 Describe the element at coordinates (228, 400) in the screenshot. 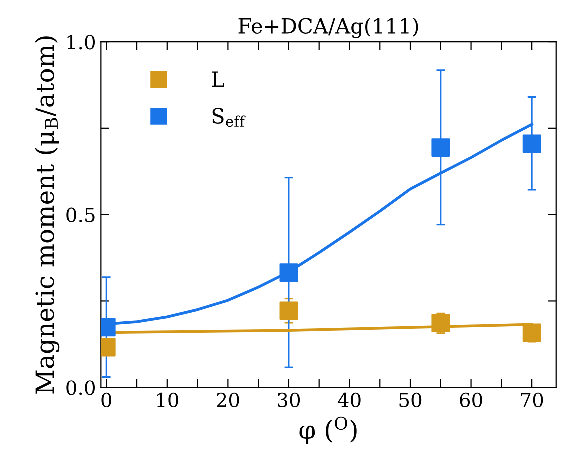

I see `x-tick-label: 20` at that location.